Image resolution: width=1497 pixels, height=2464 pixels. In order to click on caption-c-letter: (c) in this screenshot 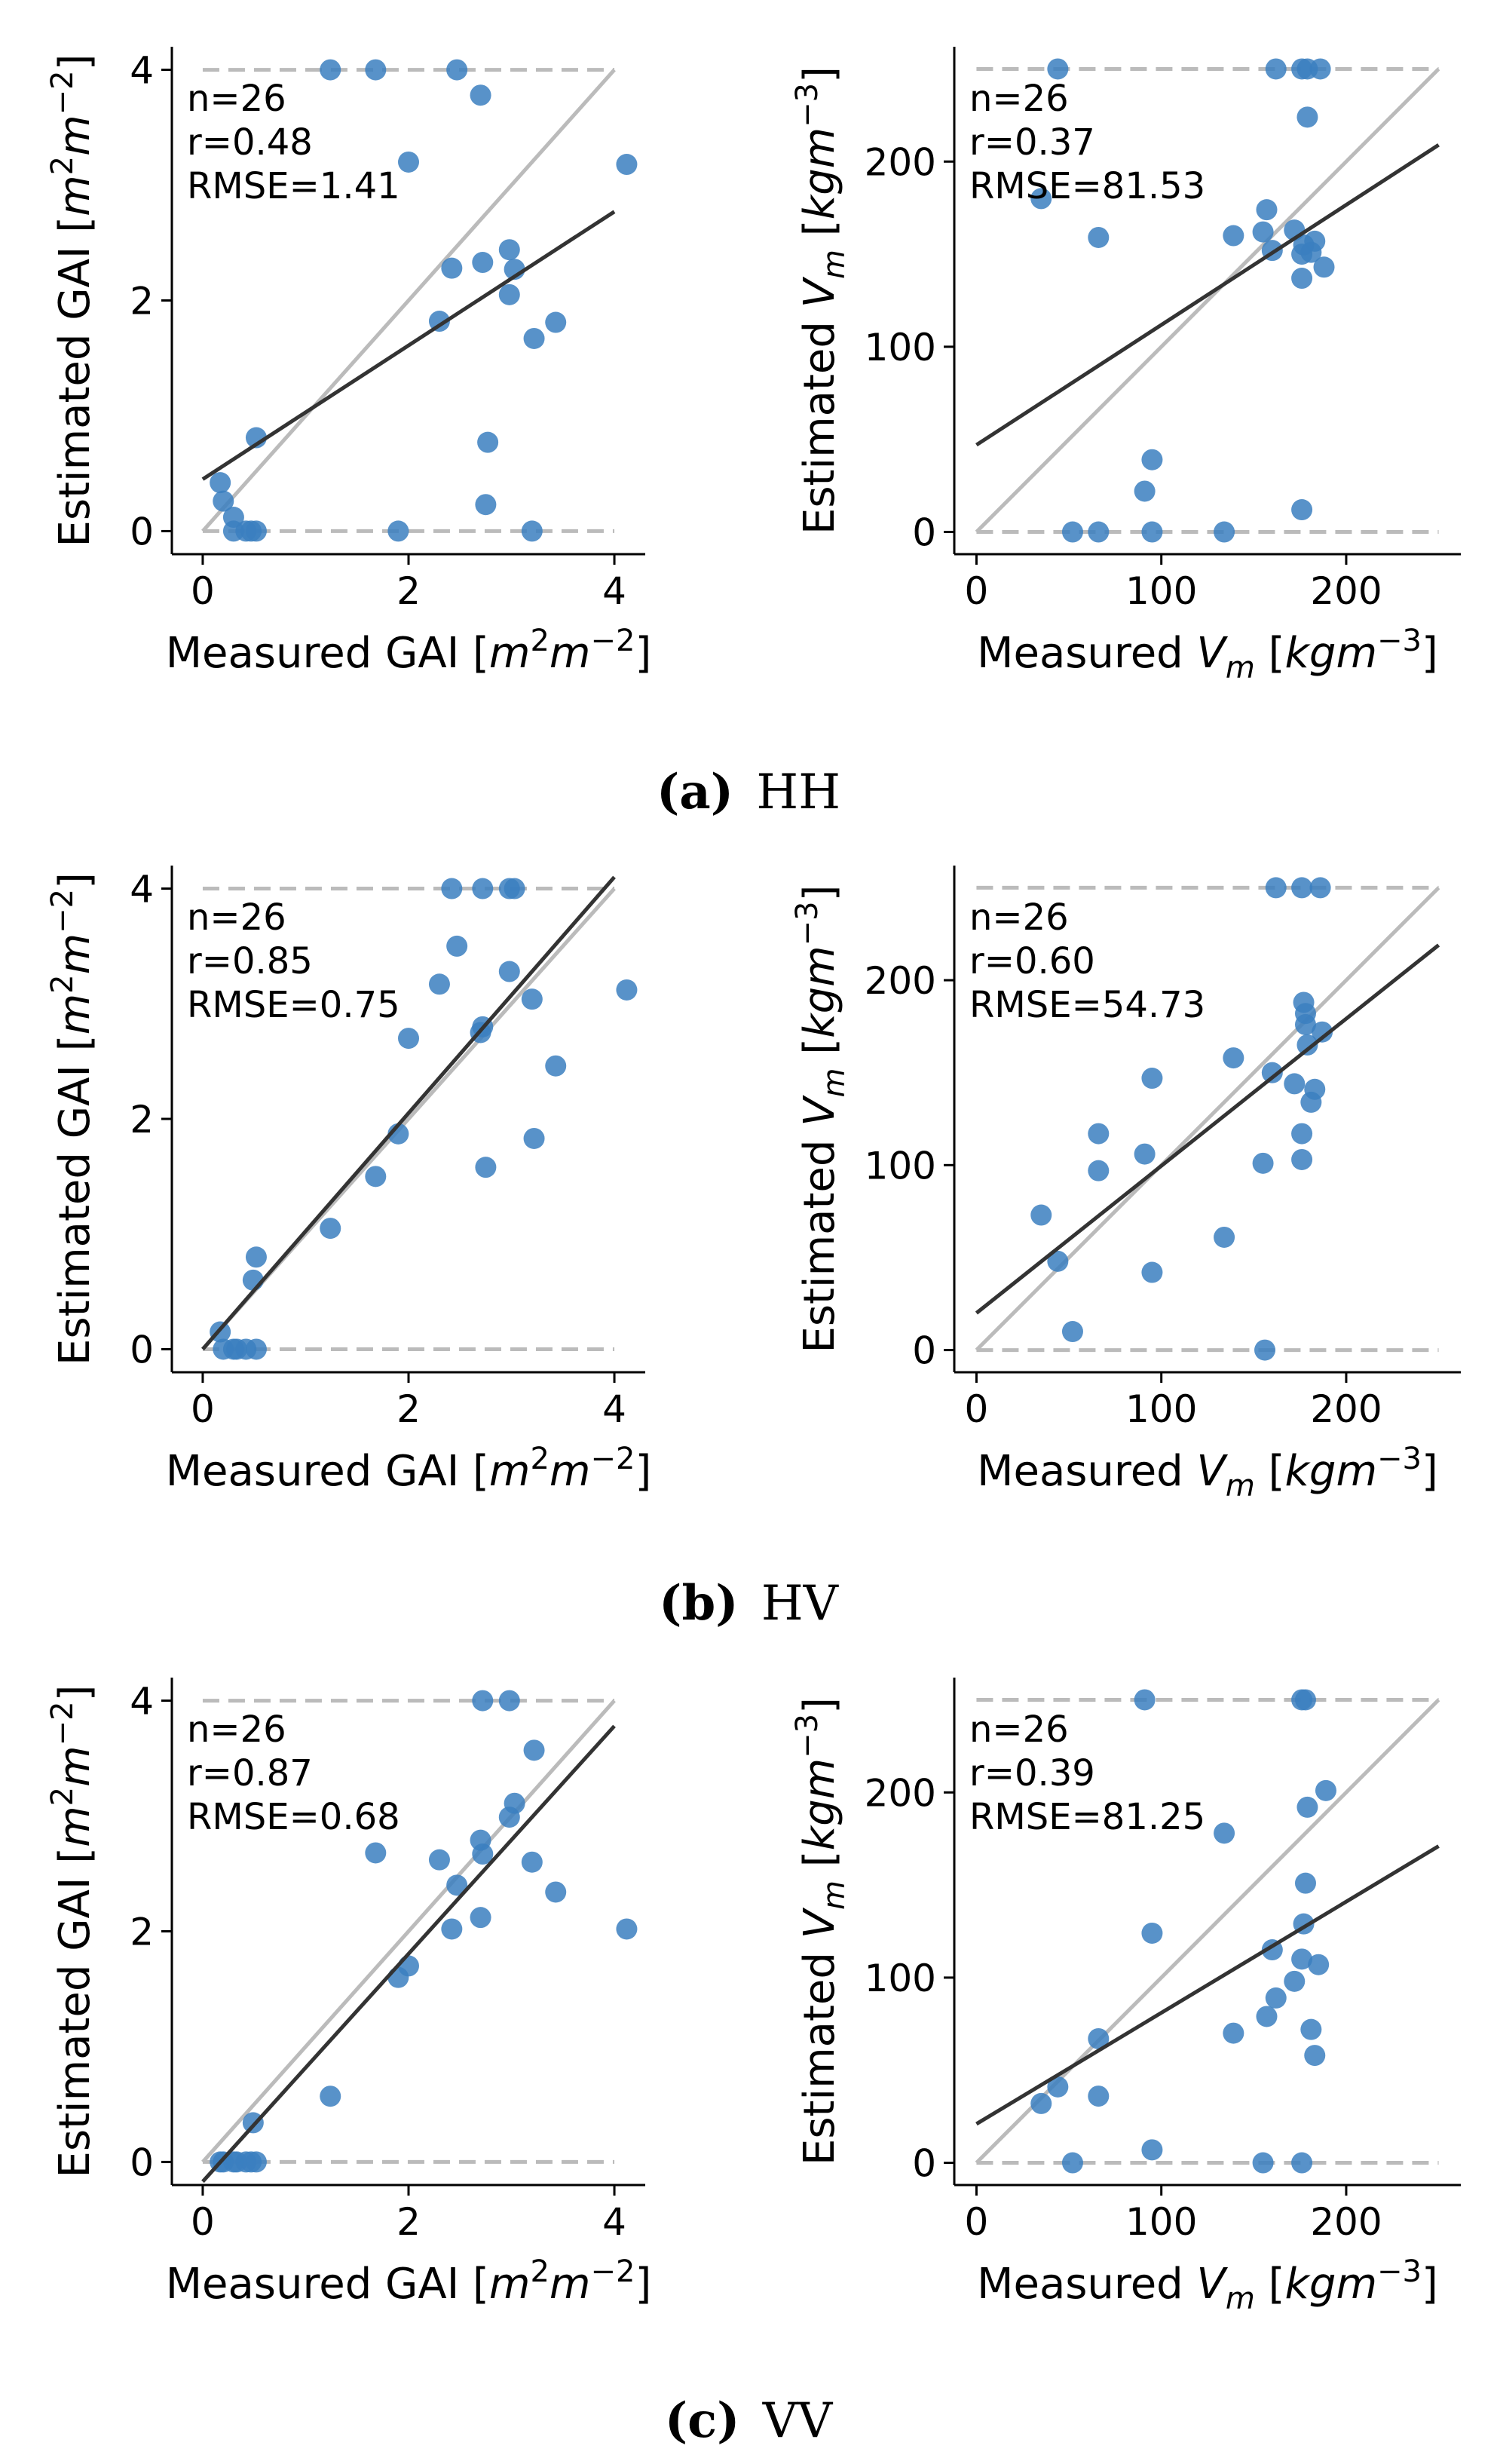, I will do `click(702, 2420)`.